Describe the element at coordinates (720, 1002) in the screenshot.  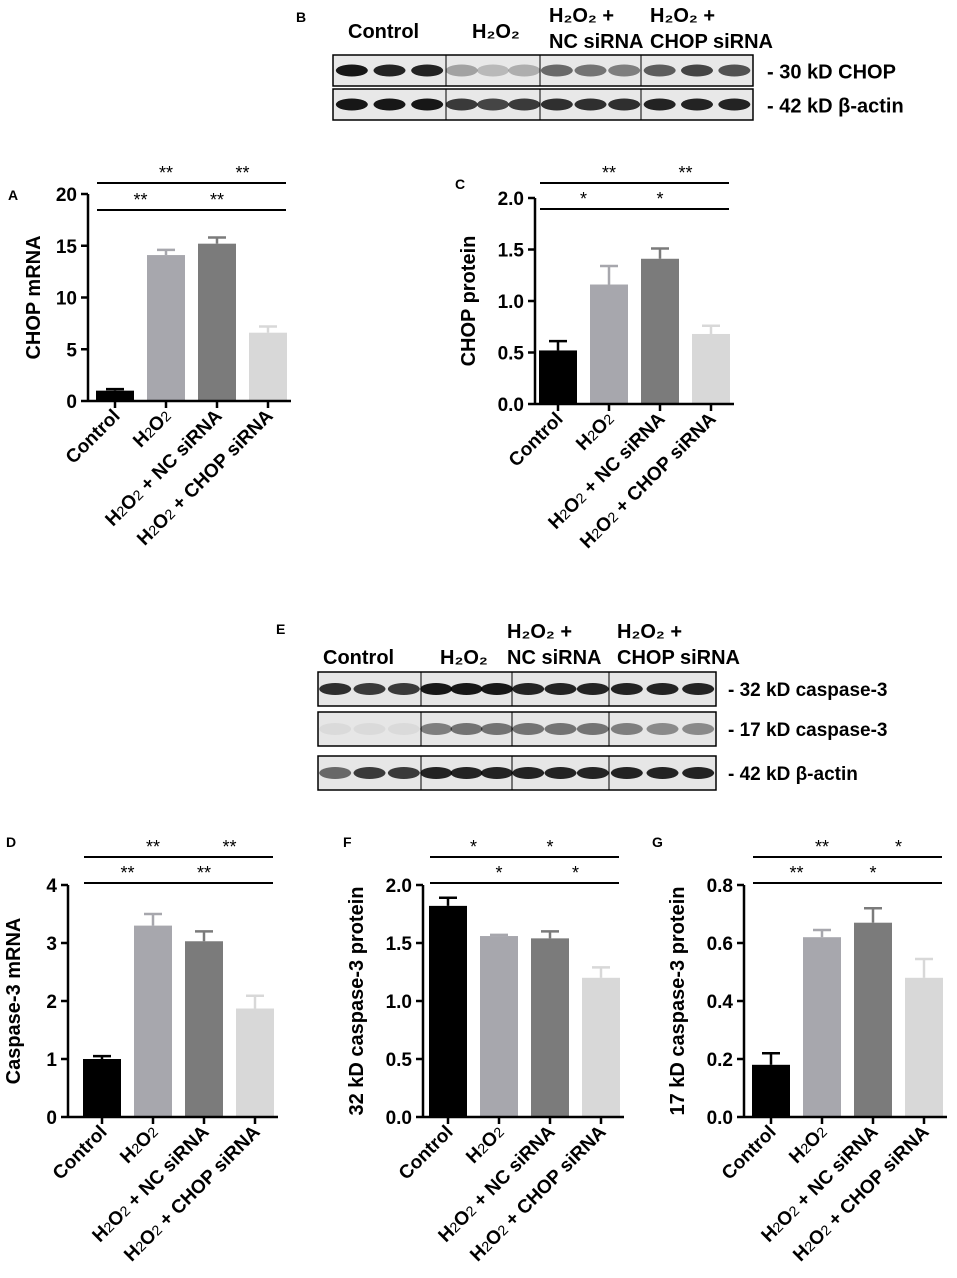
I see `y-tick-label: 0.4` at that location.